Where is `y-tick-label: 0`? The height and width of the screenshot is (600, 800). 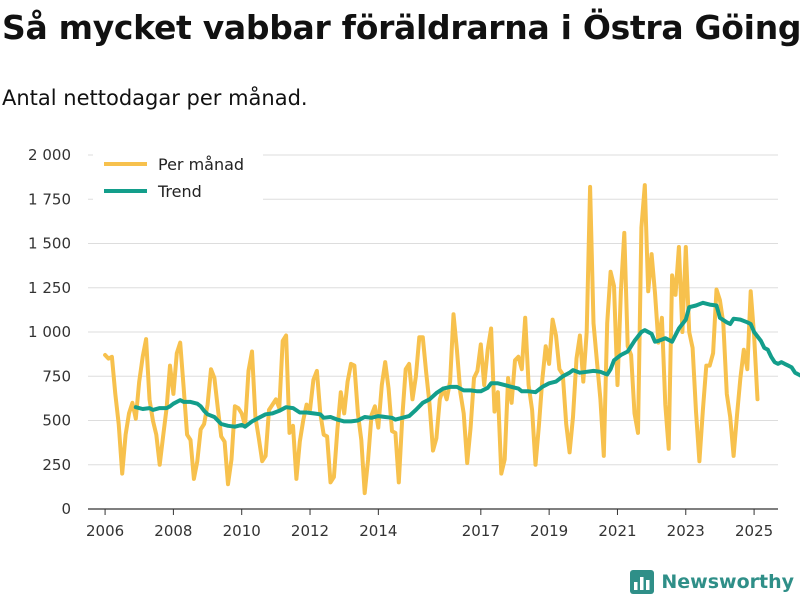
y-tick-label: 0 is located at coordinates (66, 509).